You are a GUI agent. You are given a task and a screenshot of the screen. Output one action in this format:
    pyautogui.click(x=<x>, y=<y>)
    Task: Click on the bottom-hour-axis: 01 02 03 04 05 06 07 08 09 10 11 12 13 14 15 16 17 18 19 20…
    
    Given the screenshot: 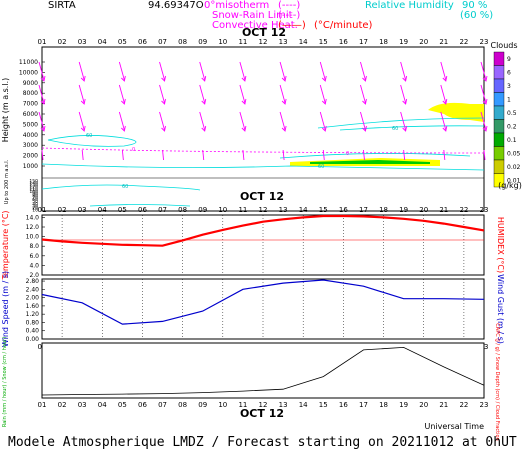 What is the action you would take?
    pyautogui.click(x=263, y=405)
    